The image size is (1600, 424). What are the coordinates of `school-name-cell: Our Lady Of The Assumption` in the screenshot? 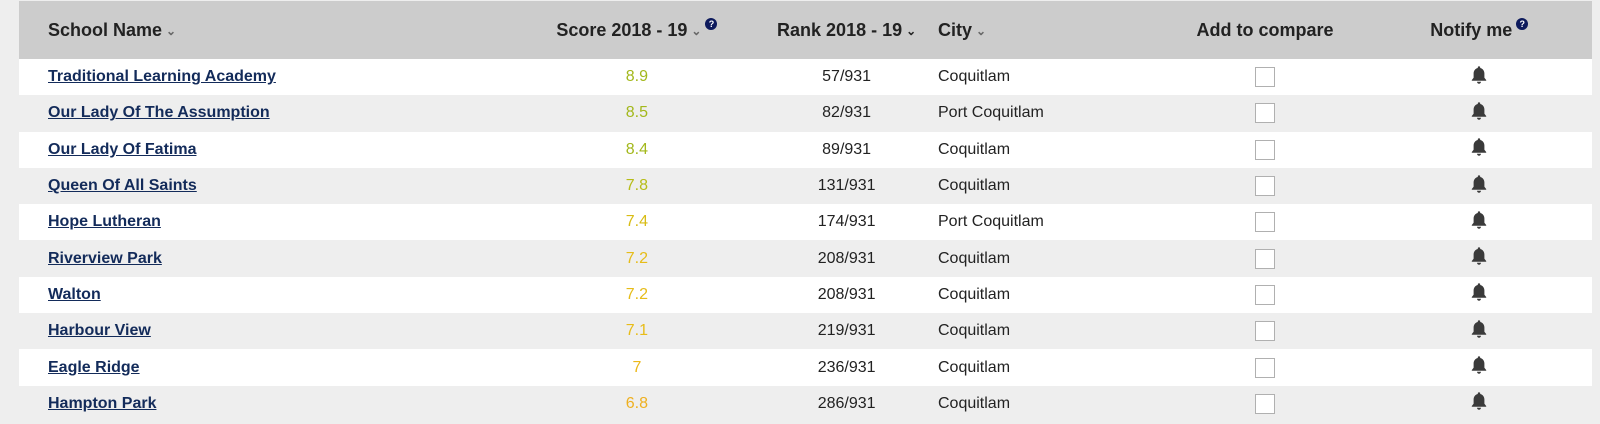 It's located at (269, 113).